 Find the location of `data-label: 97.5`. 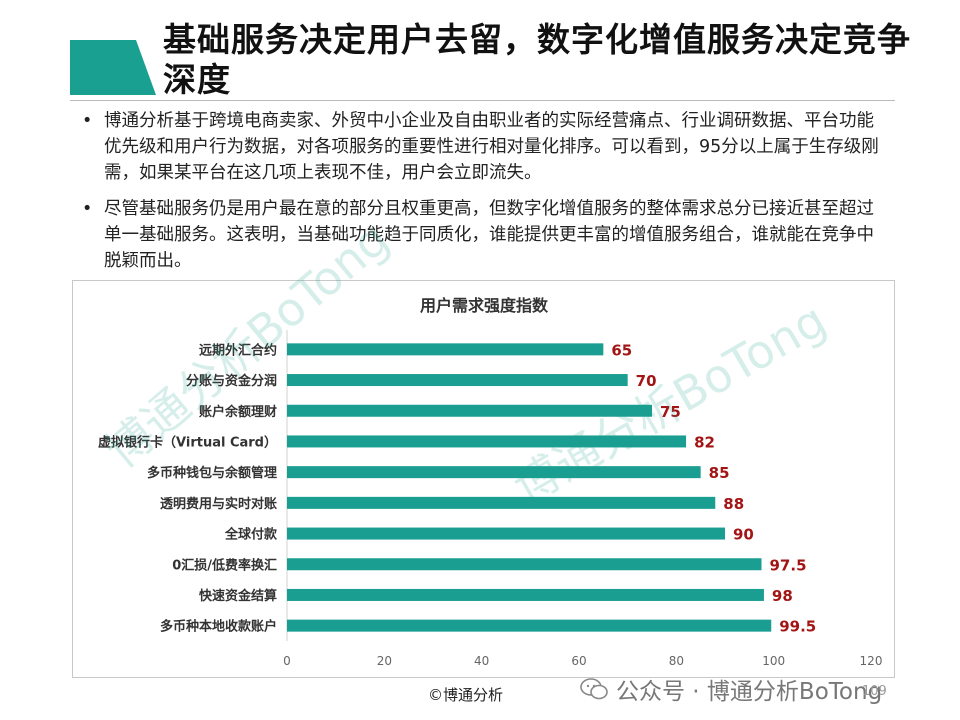

data-label: 97.5 is located at coordinates (788, 565).